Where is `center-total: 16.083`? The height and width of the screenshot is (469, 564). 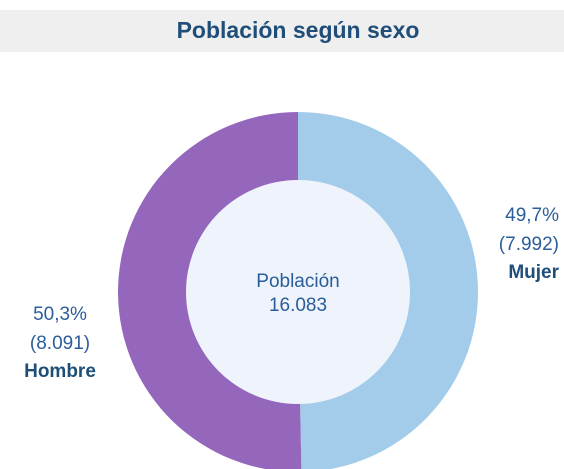
center-total: 16.083 is located at coordinates (298, 305).